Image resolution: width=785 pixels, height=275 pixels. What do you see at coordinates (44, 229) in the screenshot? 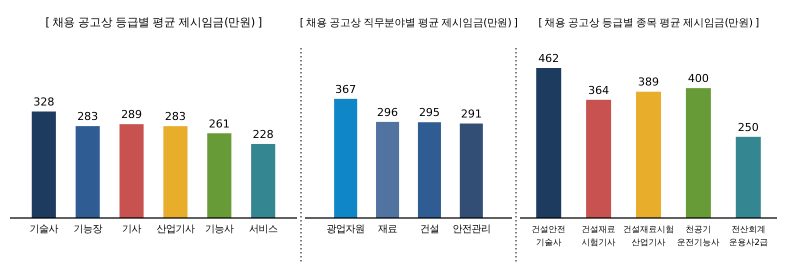
I see `x-tick-label: 기술사` at bounding box center [44, 229].